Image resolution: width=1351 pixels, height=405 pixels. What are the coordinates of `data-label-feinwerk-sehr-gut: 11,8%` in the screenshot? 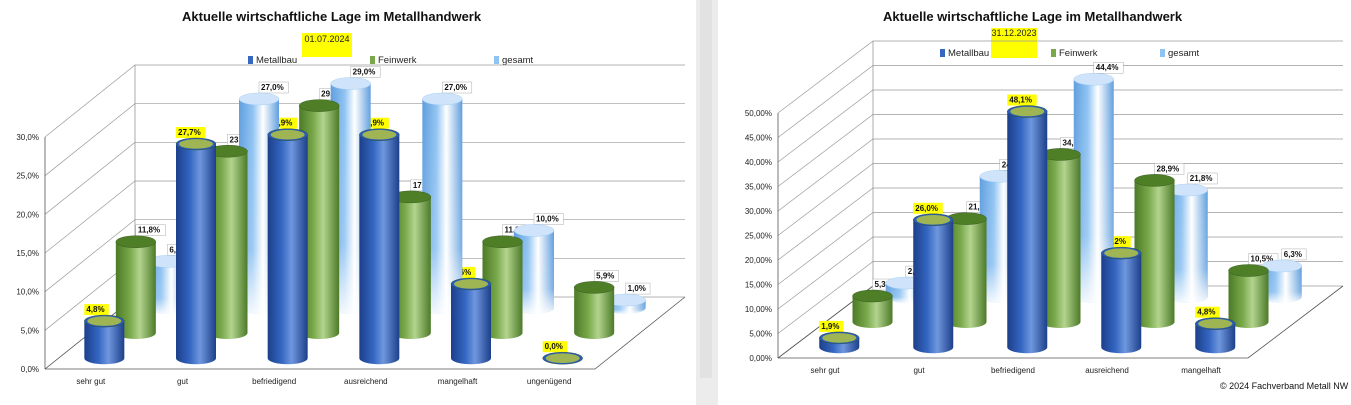 It's located at (150, 230).